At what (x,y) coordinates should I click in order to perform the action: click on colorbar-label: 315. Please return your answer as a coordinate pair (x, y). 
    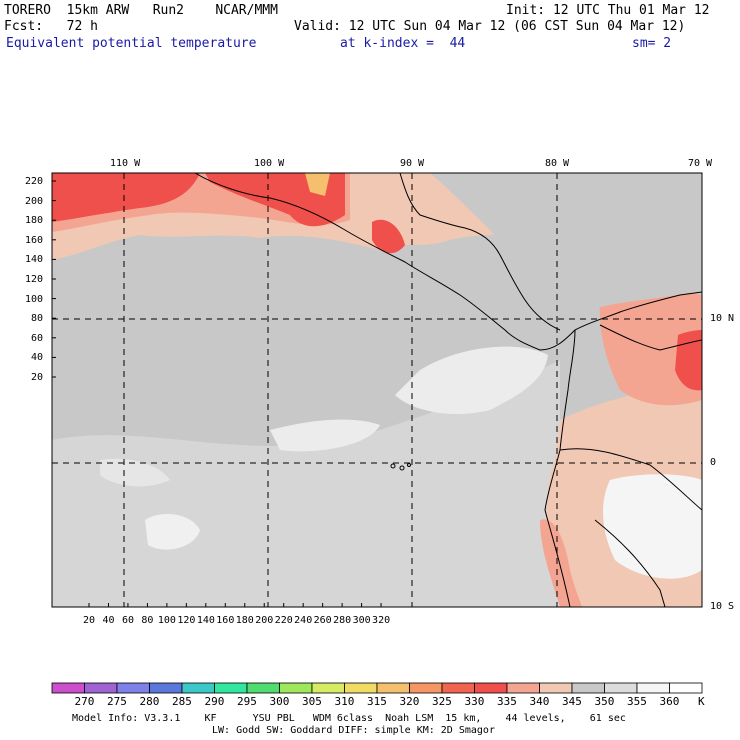
    Looking at the image, I should click on (377, 701).